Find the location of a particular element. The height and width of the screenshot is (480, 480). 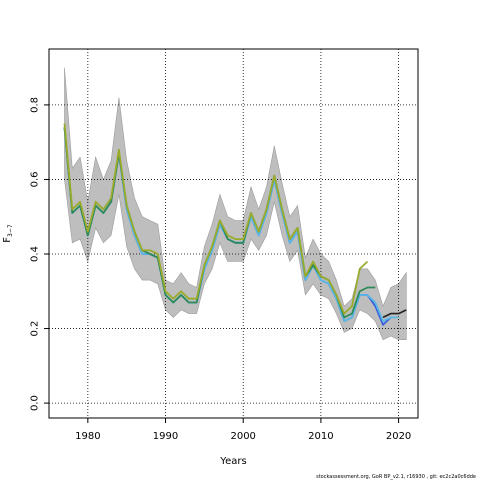

y-axis-title-main: F is located at coordinates (7, 240).